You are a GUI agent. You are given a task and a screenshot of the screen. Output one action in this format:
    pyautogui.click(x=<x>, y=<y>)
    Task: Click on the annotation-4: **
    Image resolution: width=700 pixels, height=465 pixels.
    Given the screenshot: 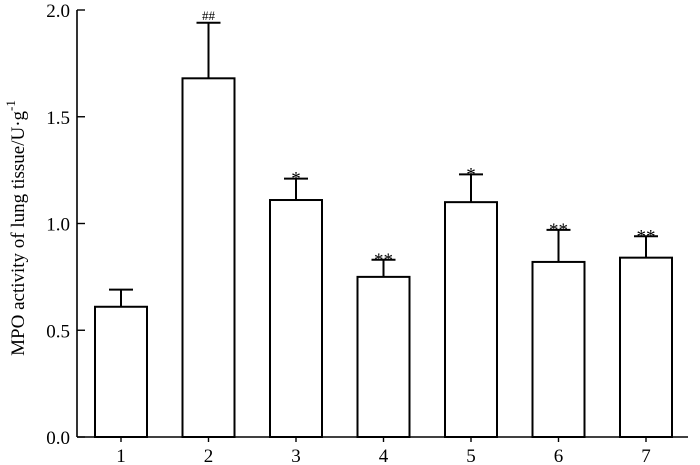 What is the action you would take?
    pyautogui.click(x=383, y=260)
    